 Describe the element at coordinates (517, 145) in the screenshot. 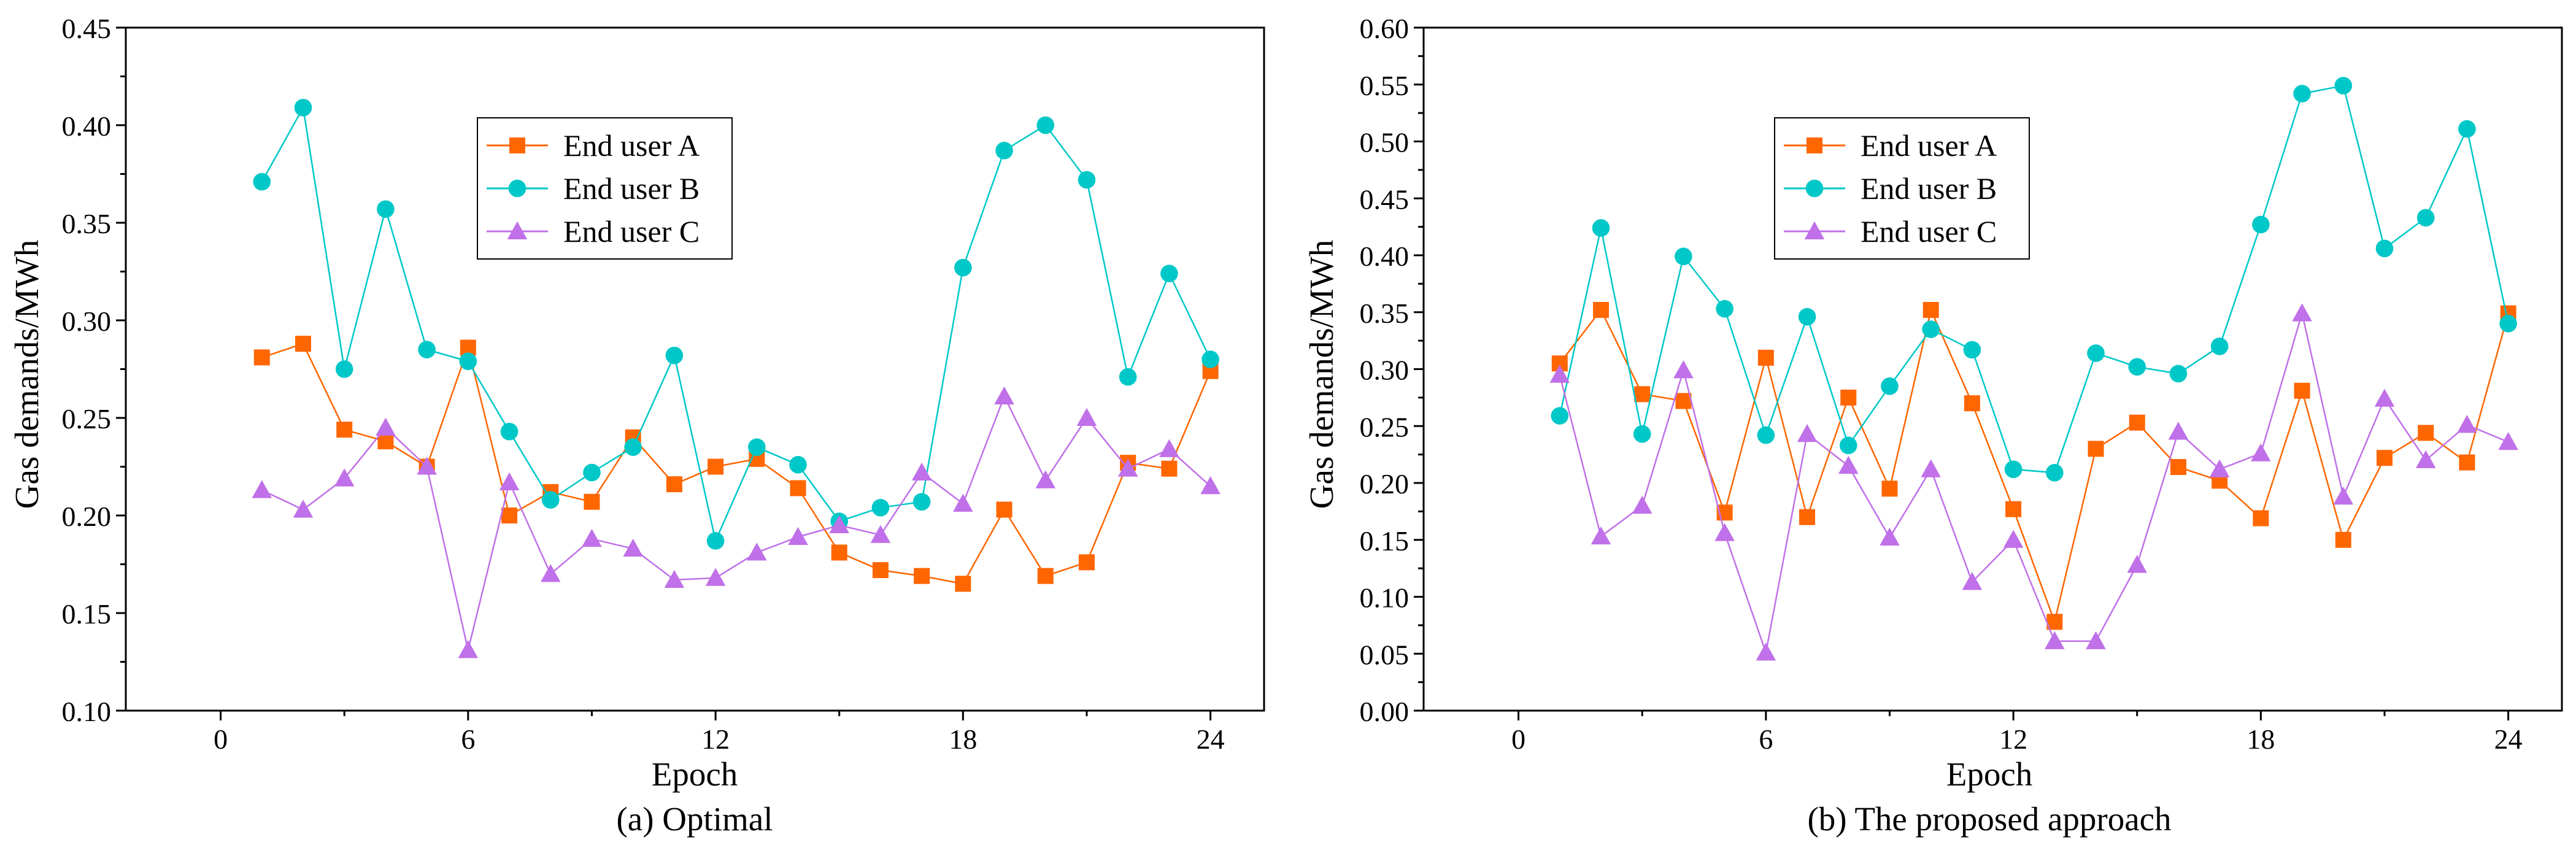

I see `legend-marker-end-user-a` at that location.